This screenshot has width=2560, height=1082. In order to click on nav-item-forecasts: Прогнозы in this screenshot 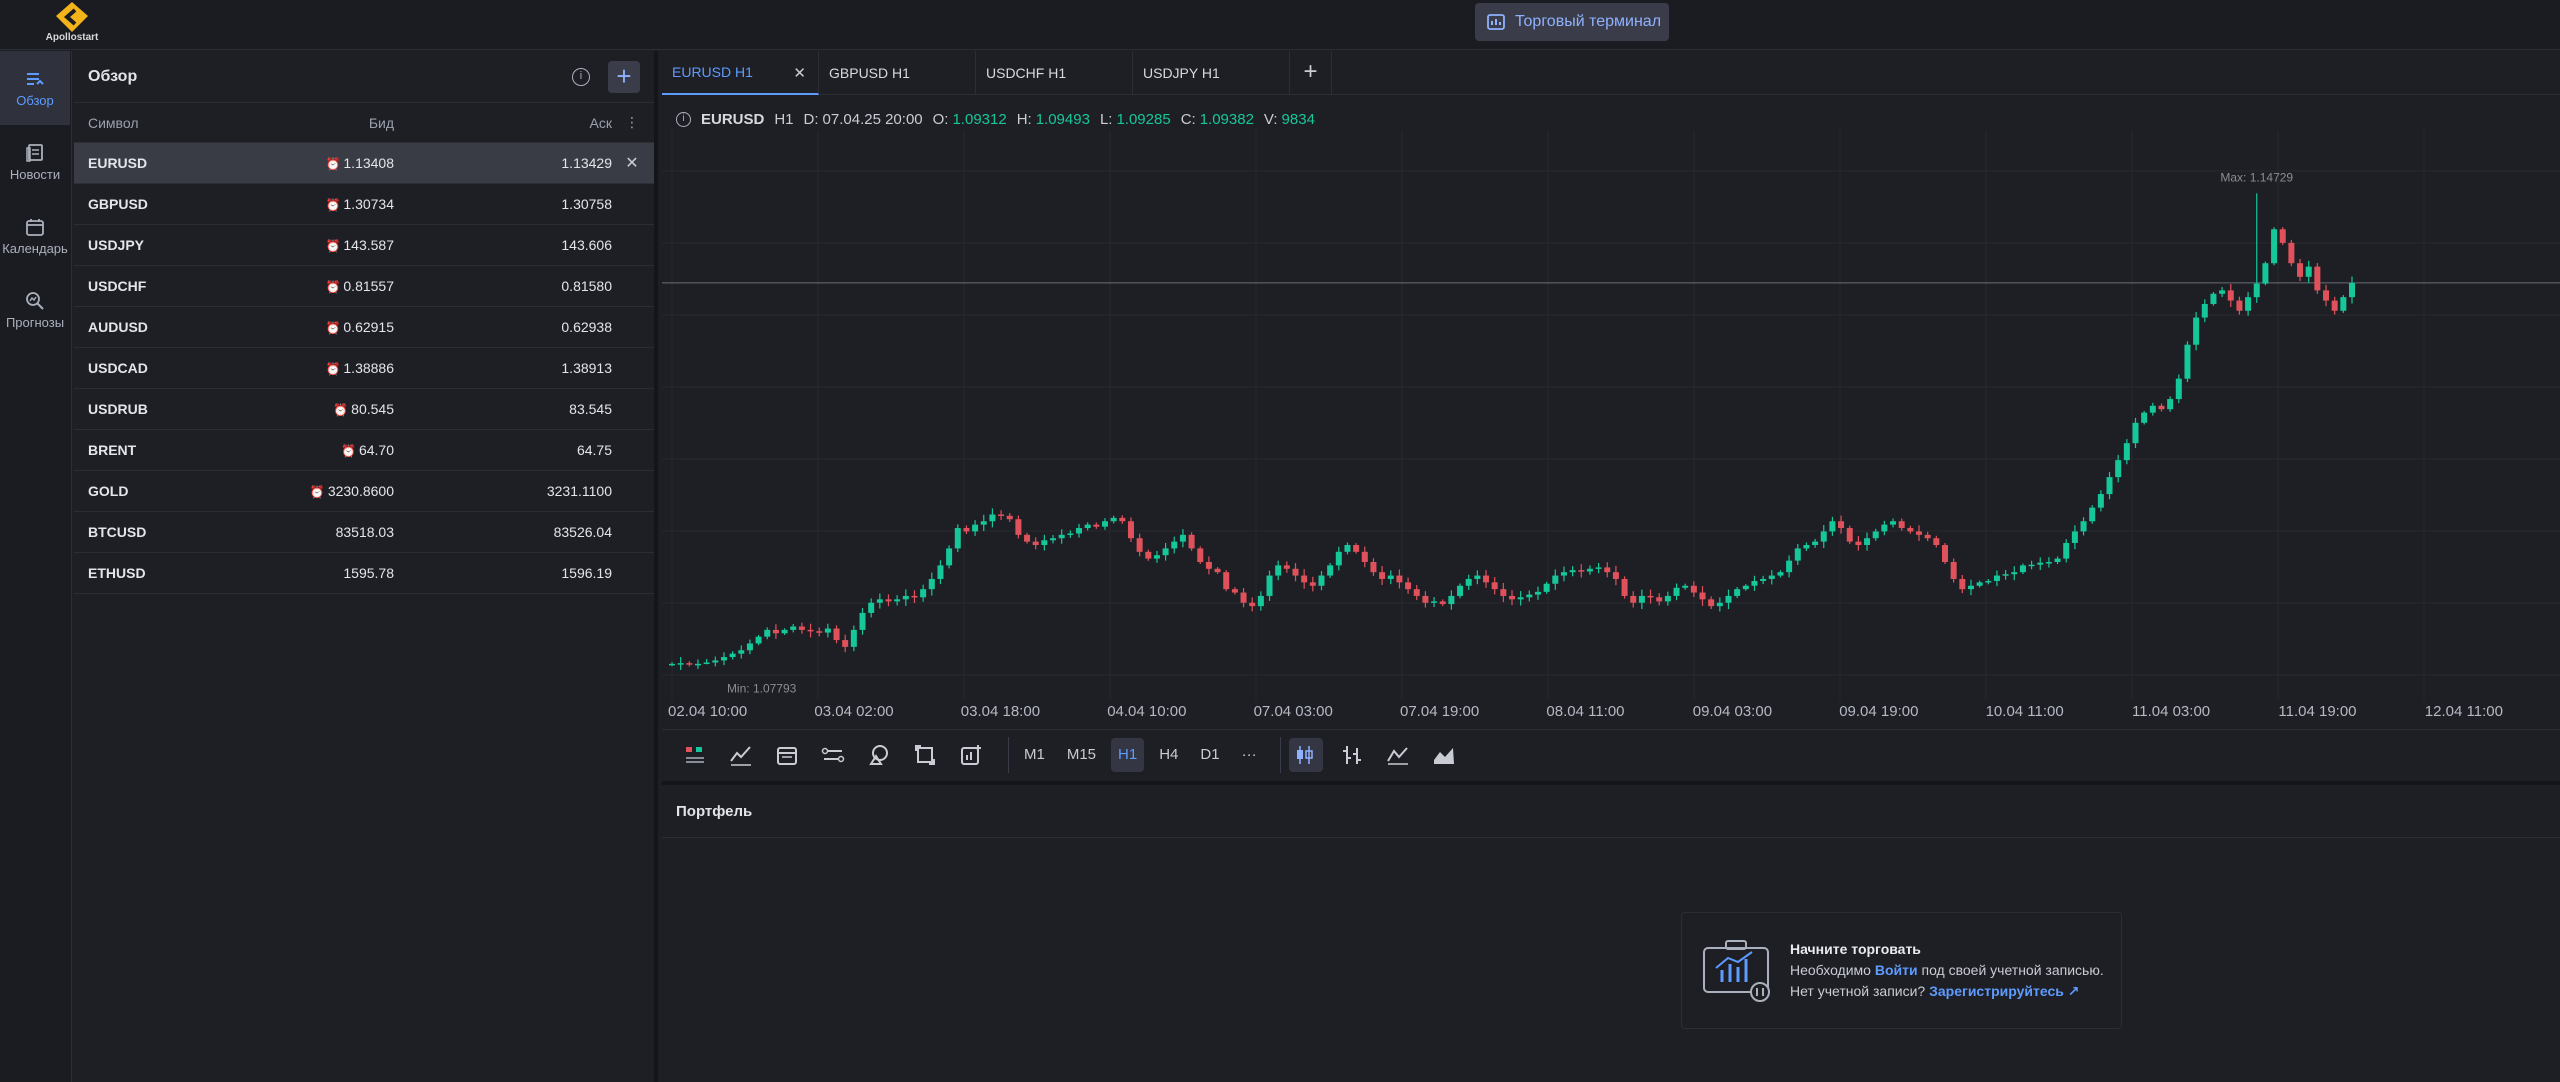, I will do `click(35, 310)`.